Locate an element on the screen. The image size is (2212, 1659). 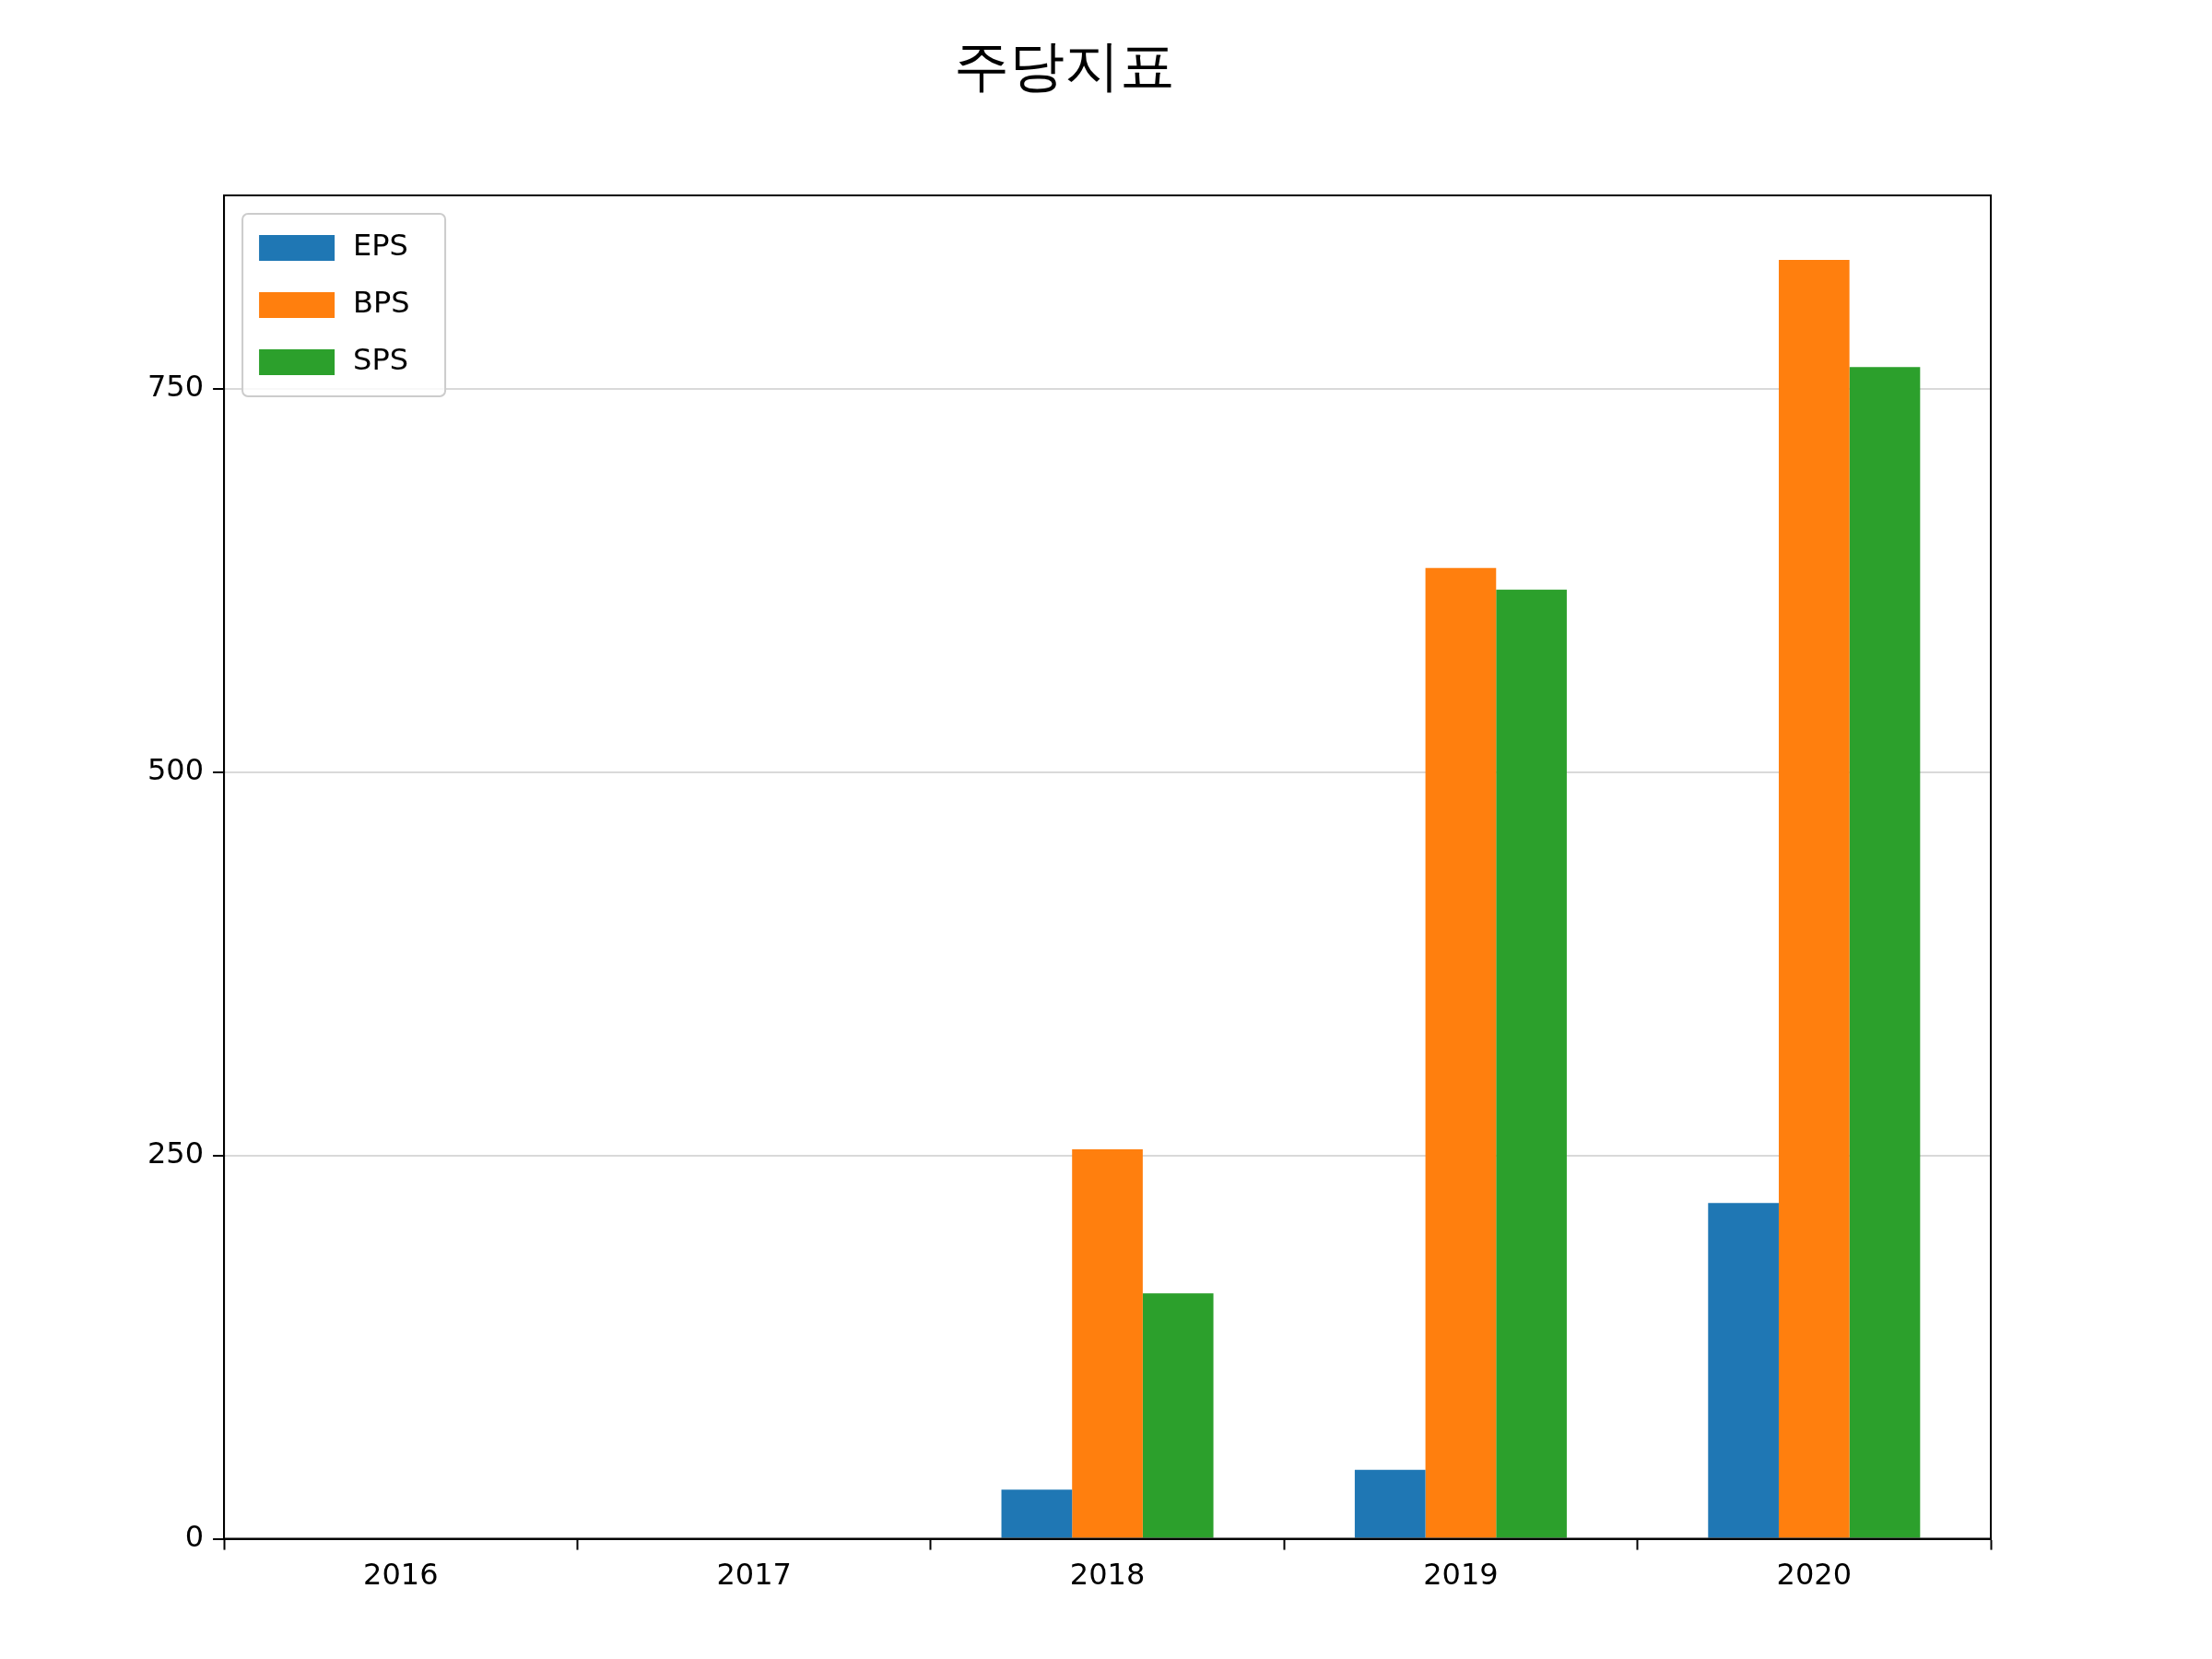
x-tick-label: 2017 is located at coordinates (754, 1575).